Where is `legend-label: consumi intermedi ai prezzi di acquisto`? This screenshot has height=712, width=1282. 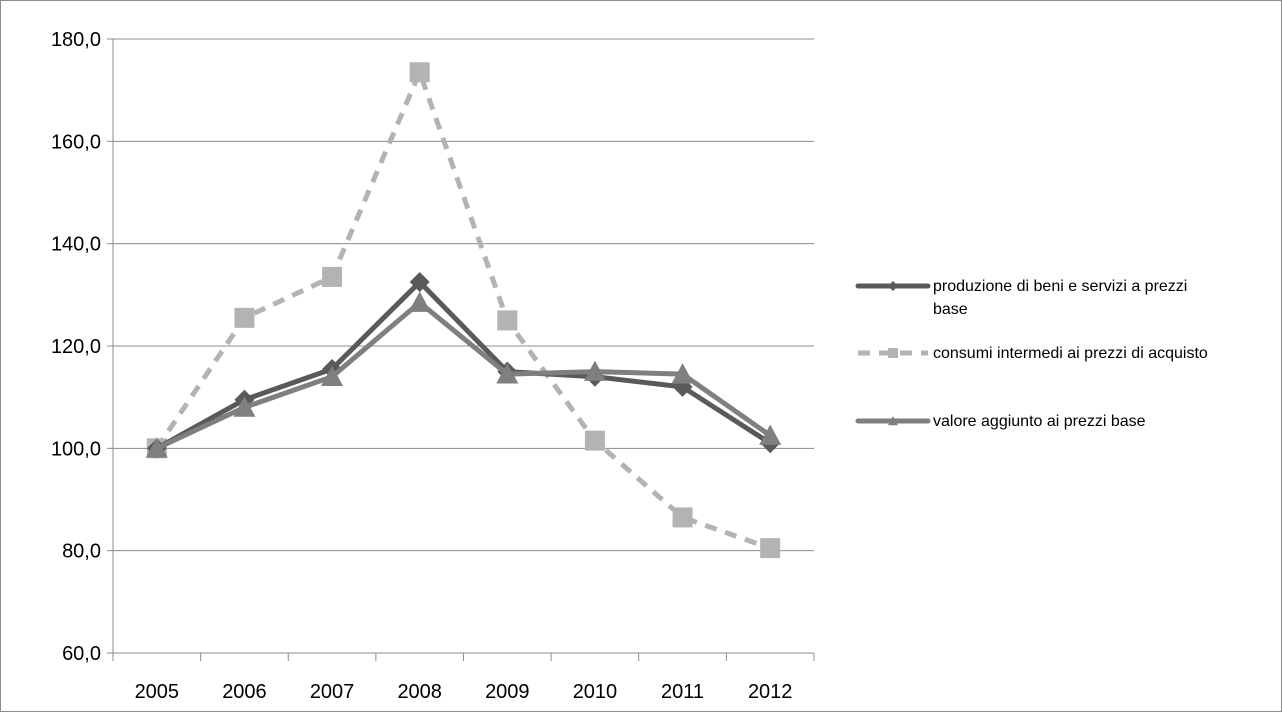
legend-label: consumi intermedi ai prezzi di acquisto is located at coordinates (1070, 353).